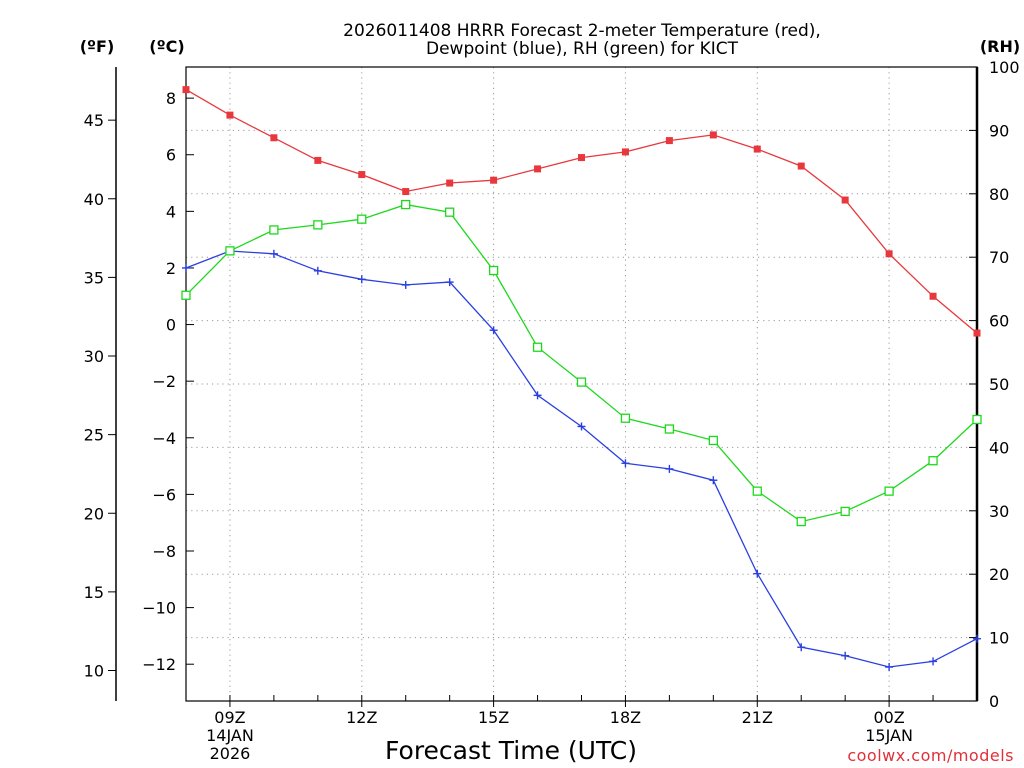  Describe the element at coordinates (97, 46) in the screenshot. I see `fahrenheit-unit-label: (ºF)` at that location.